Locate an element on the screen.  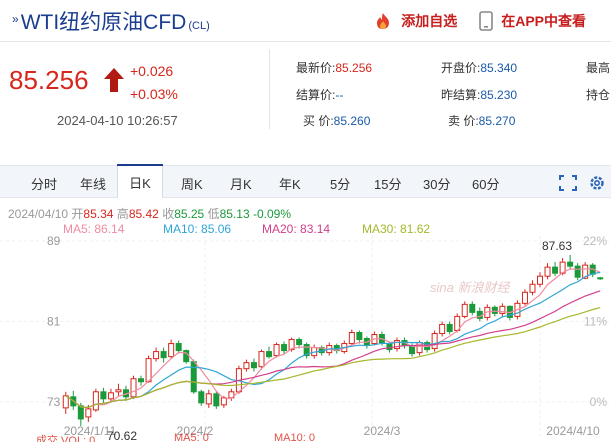
field-high: 最高 is located at coordinates (598, 68).